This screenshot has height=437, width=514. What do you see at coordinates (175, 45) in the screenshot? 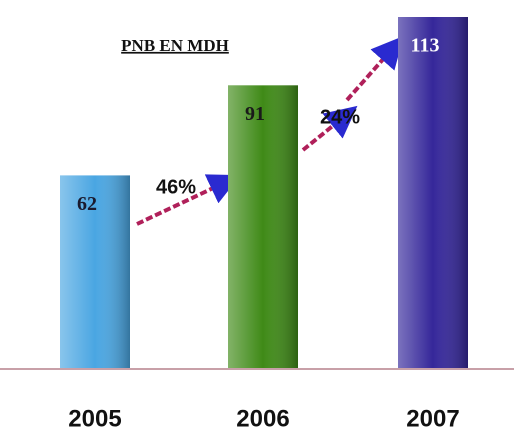
I see `chart-title: PNB EN MDH` at bounding box center [175, 45].